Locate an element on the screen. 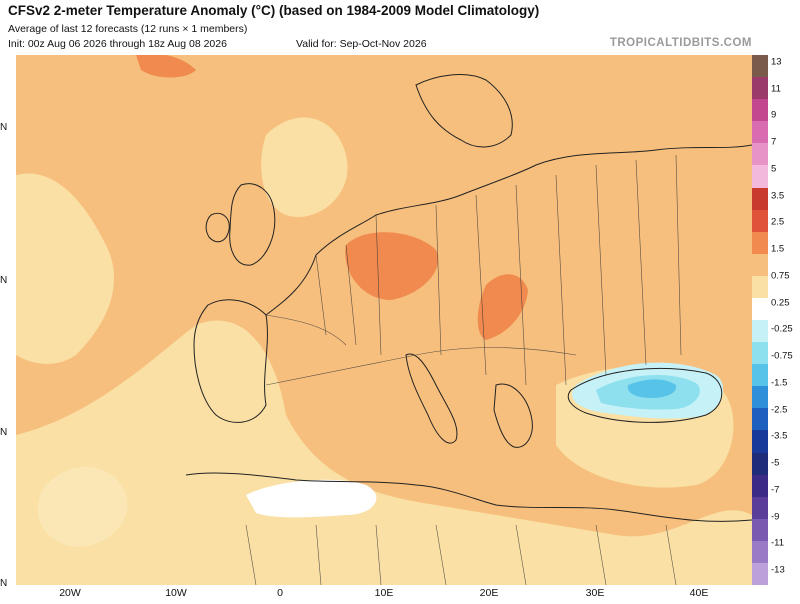  lon-label-40e: 40E is located at coordinates (699, 593).